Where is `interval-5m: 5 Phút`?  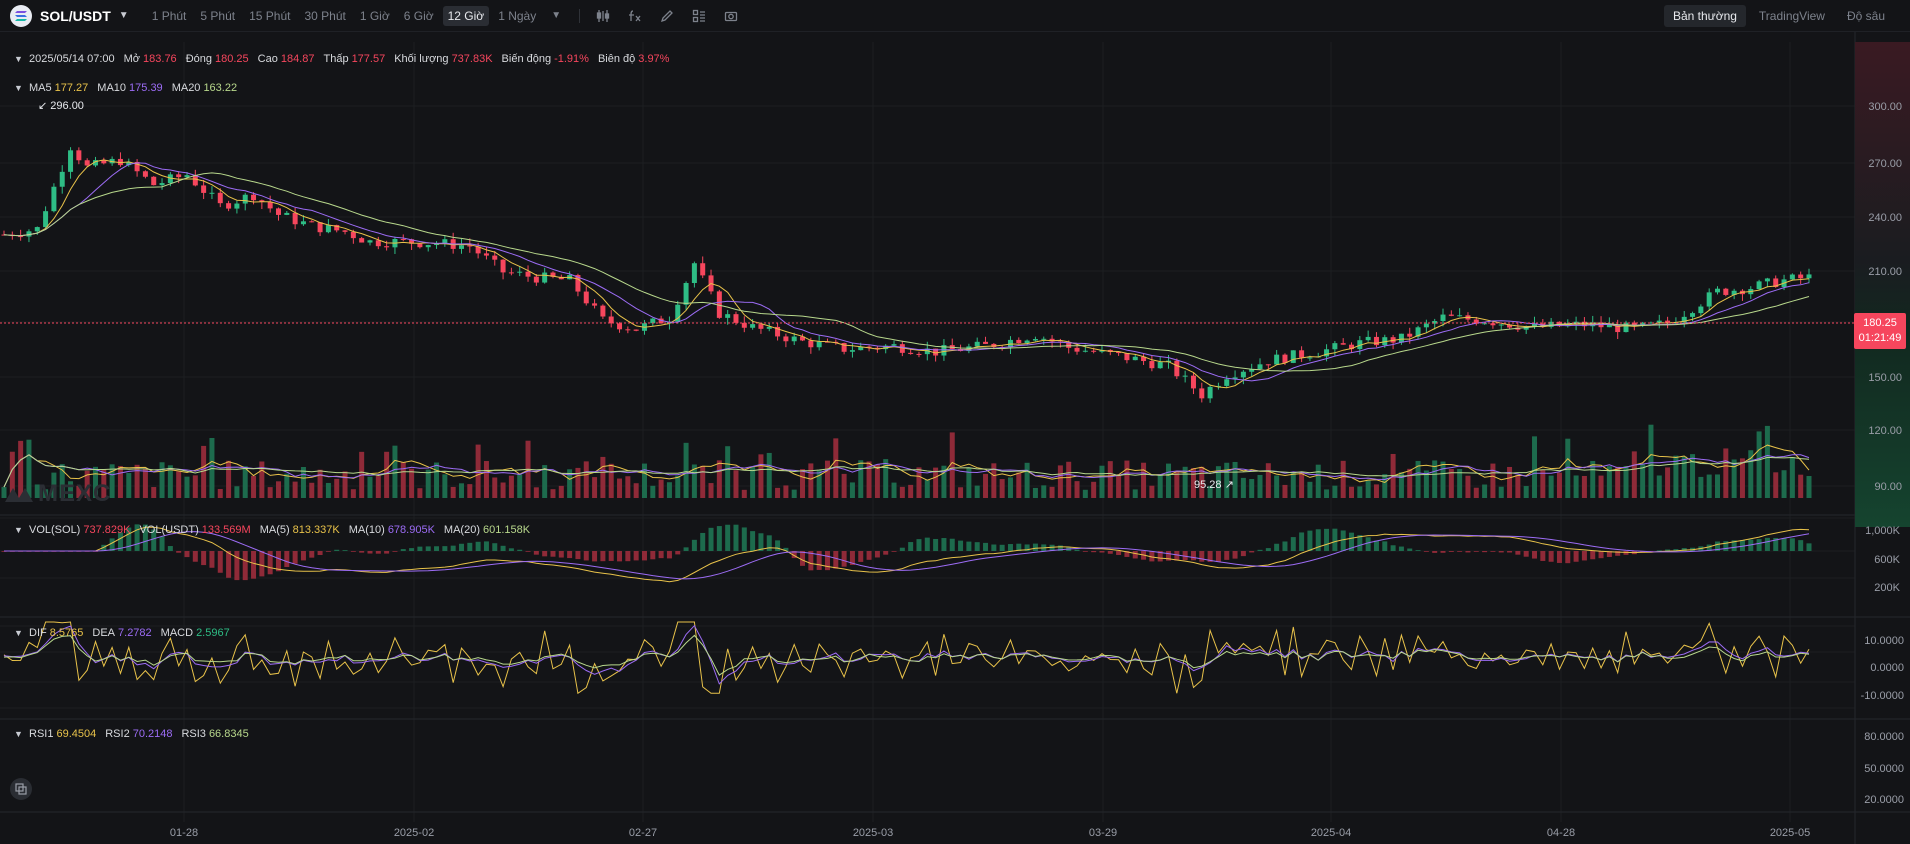 interval-5m: 5 Phút is located at coordinates (218, 15).